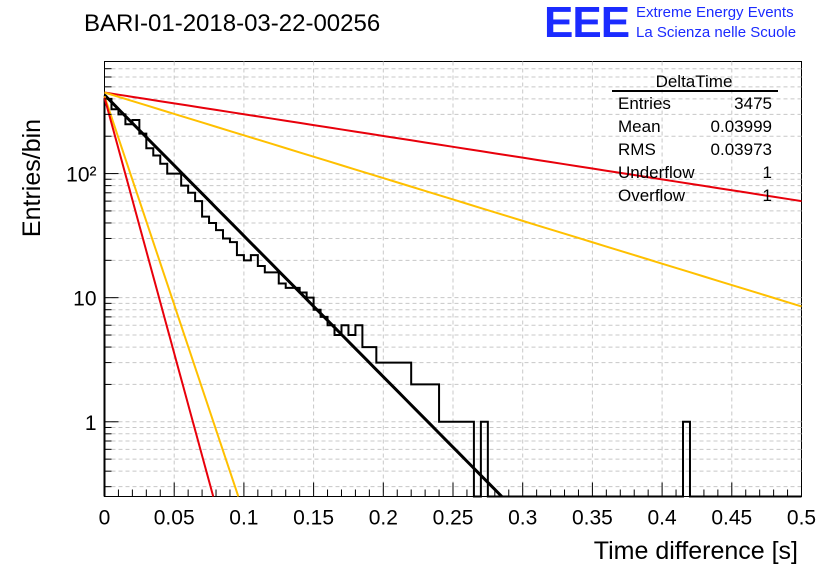 The height and width of the screenshot is (572, 836). I want to click on x-tick-label: 0.35, so click(592, 518).